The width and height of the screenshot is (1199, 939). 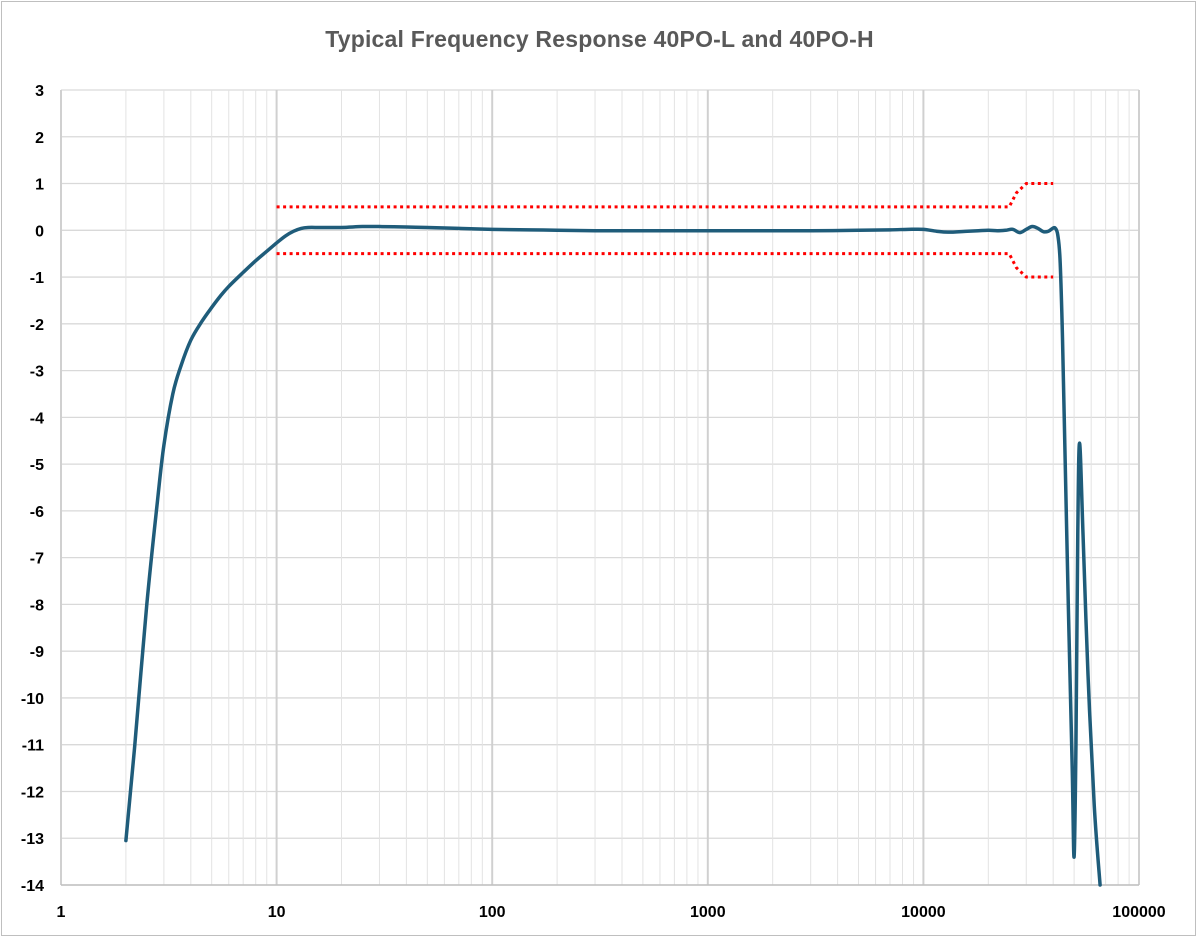 What do you see at coordinates (37, 418) in the screenshot?
I see `y-tick-label: -4` at bounding box center [37, 418].